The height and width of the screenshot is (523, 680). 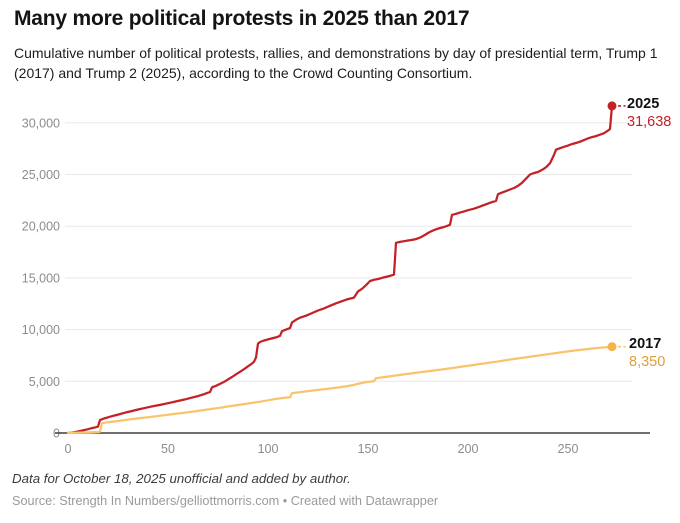 What do you see at coordinates (645, 344) in the screenshot?
I see `series-name-2017: 2017` at bounding box center [645, 344].